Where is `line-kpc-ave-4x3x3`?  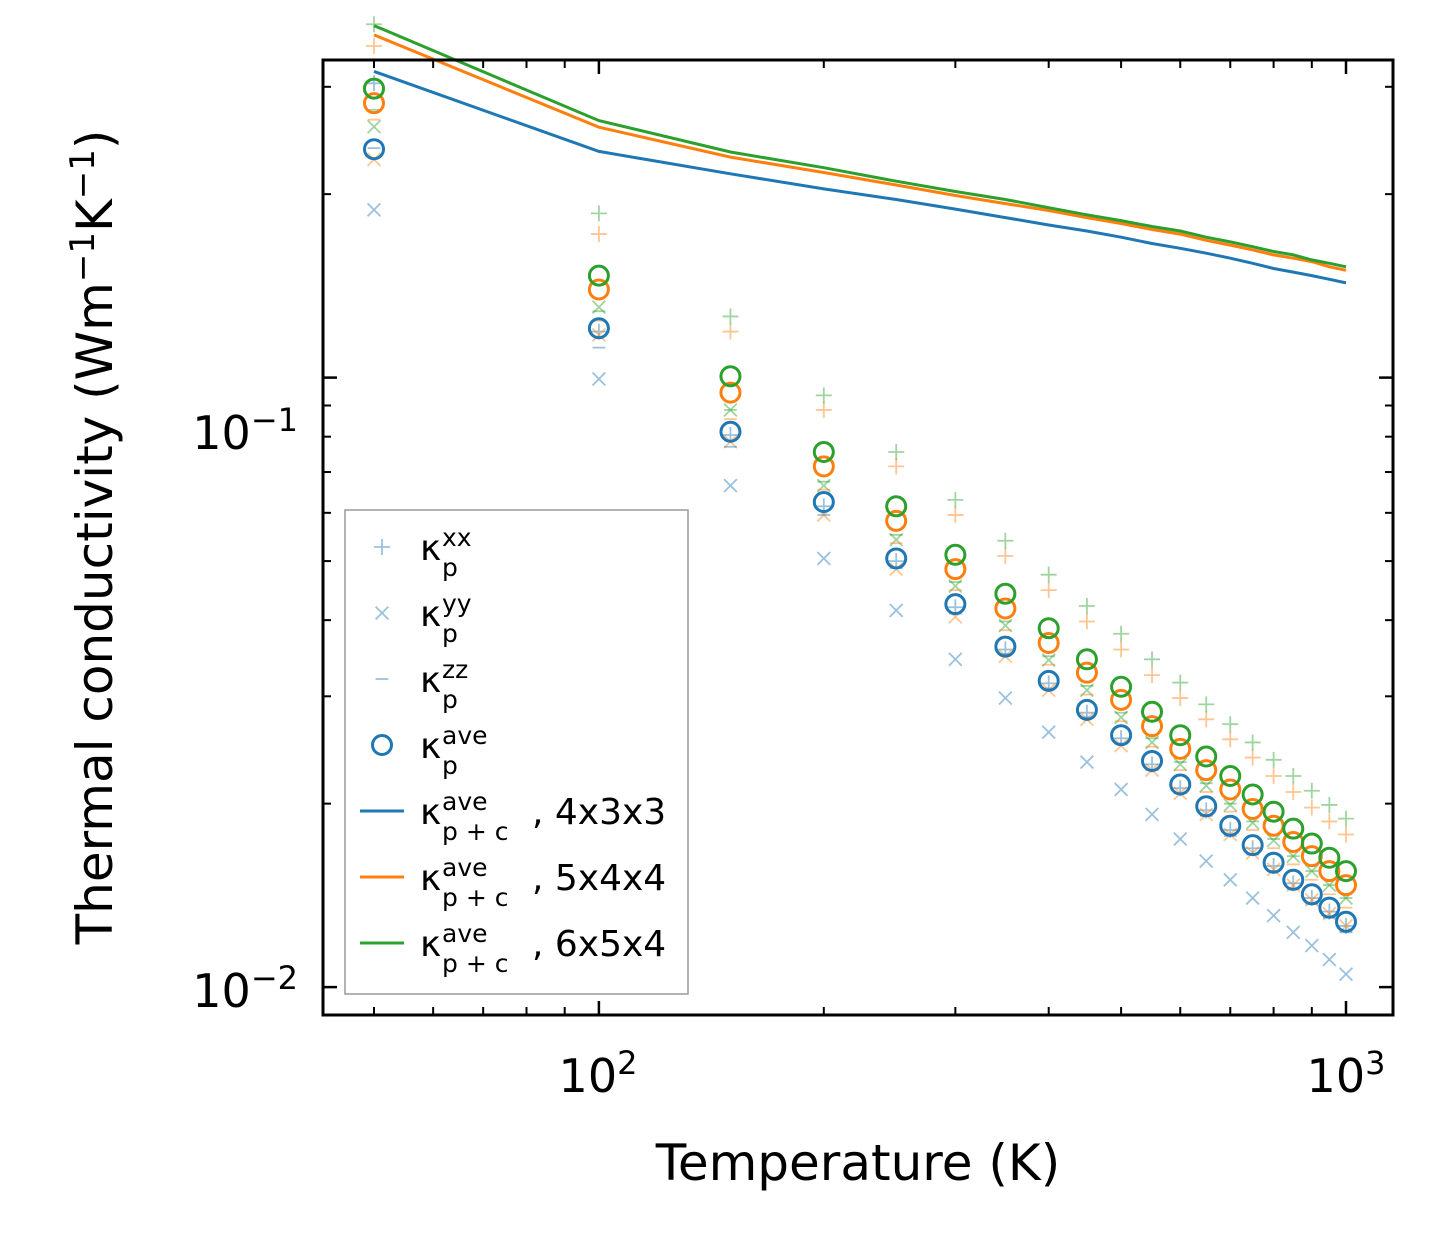 line-kpc-ave-4x3x3 is located at coordinates (860, 177).